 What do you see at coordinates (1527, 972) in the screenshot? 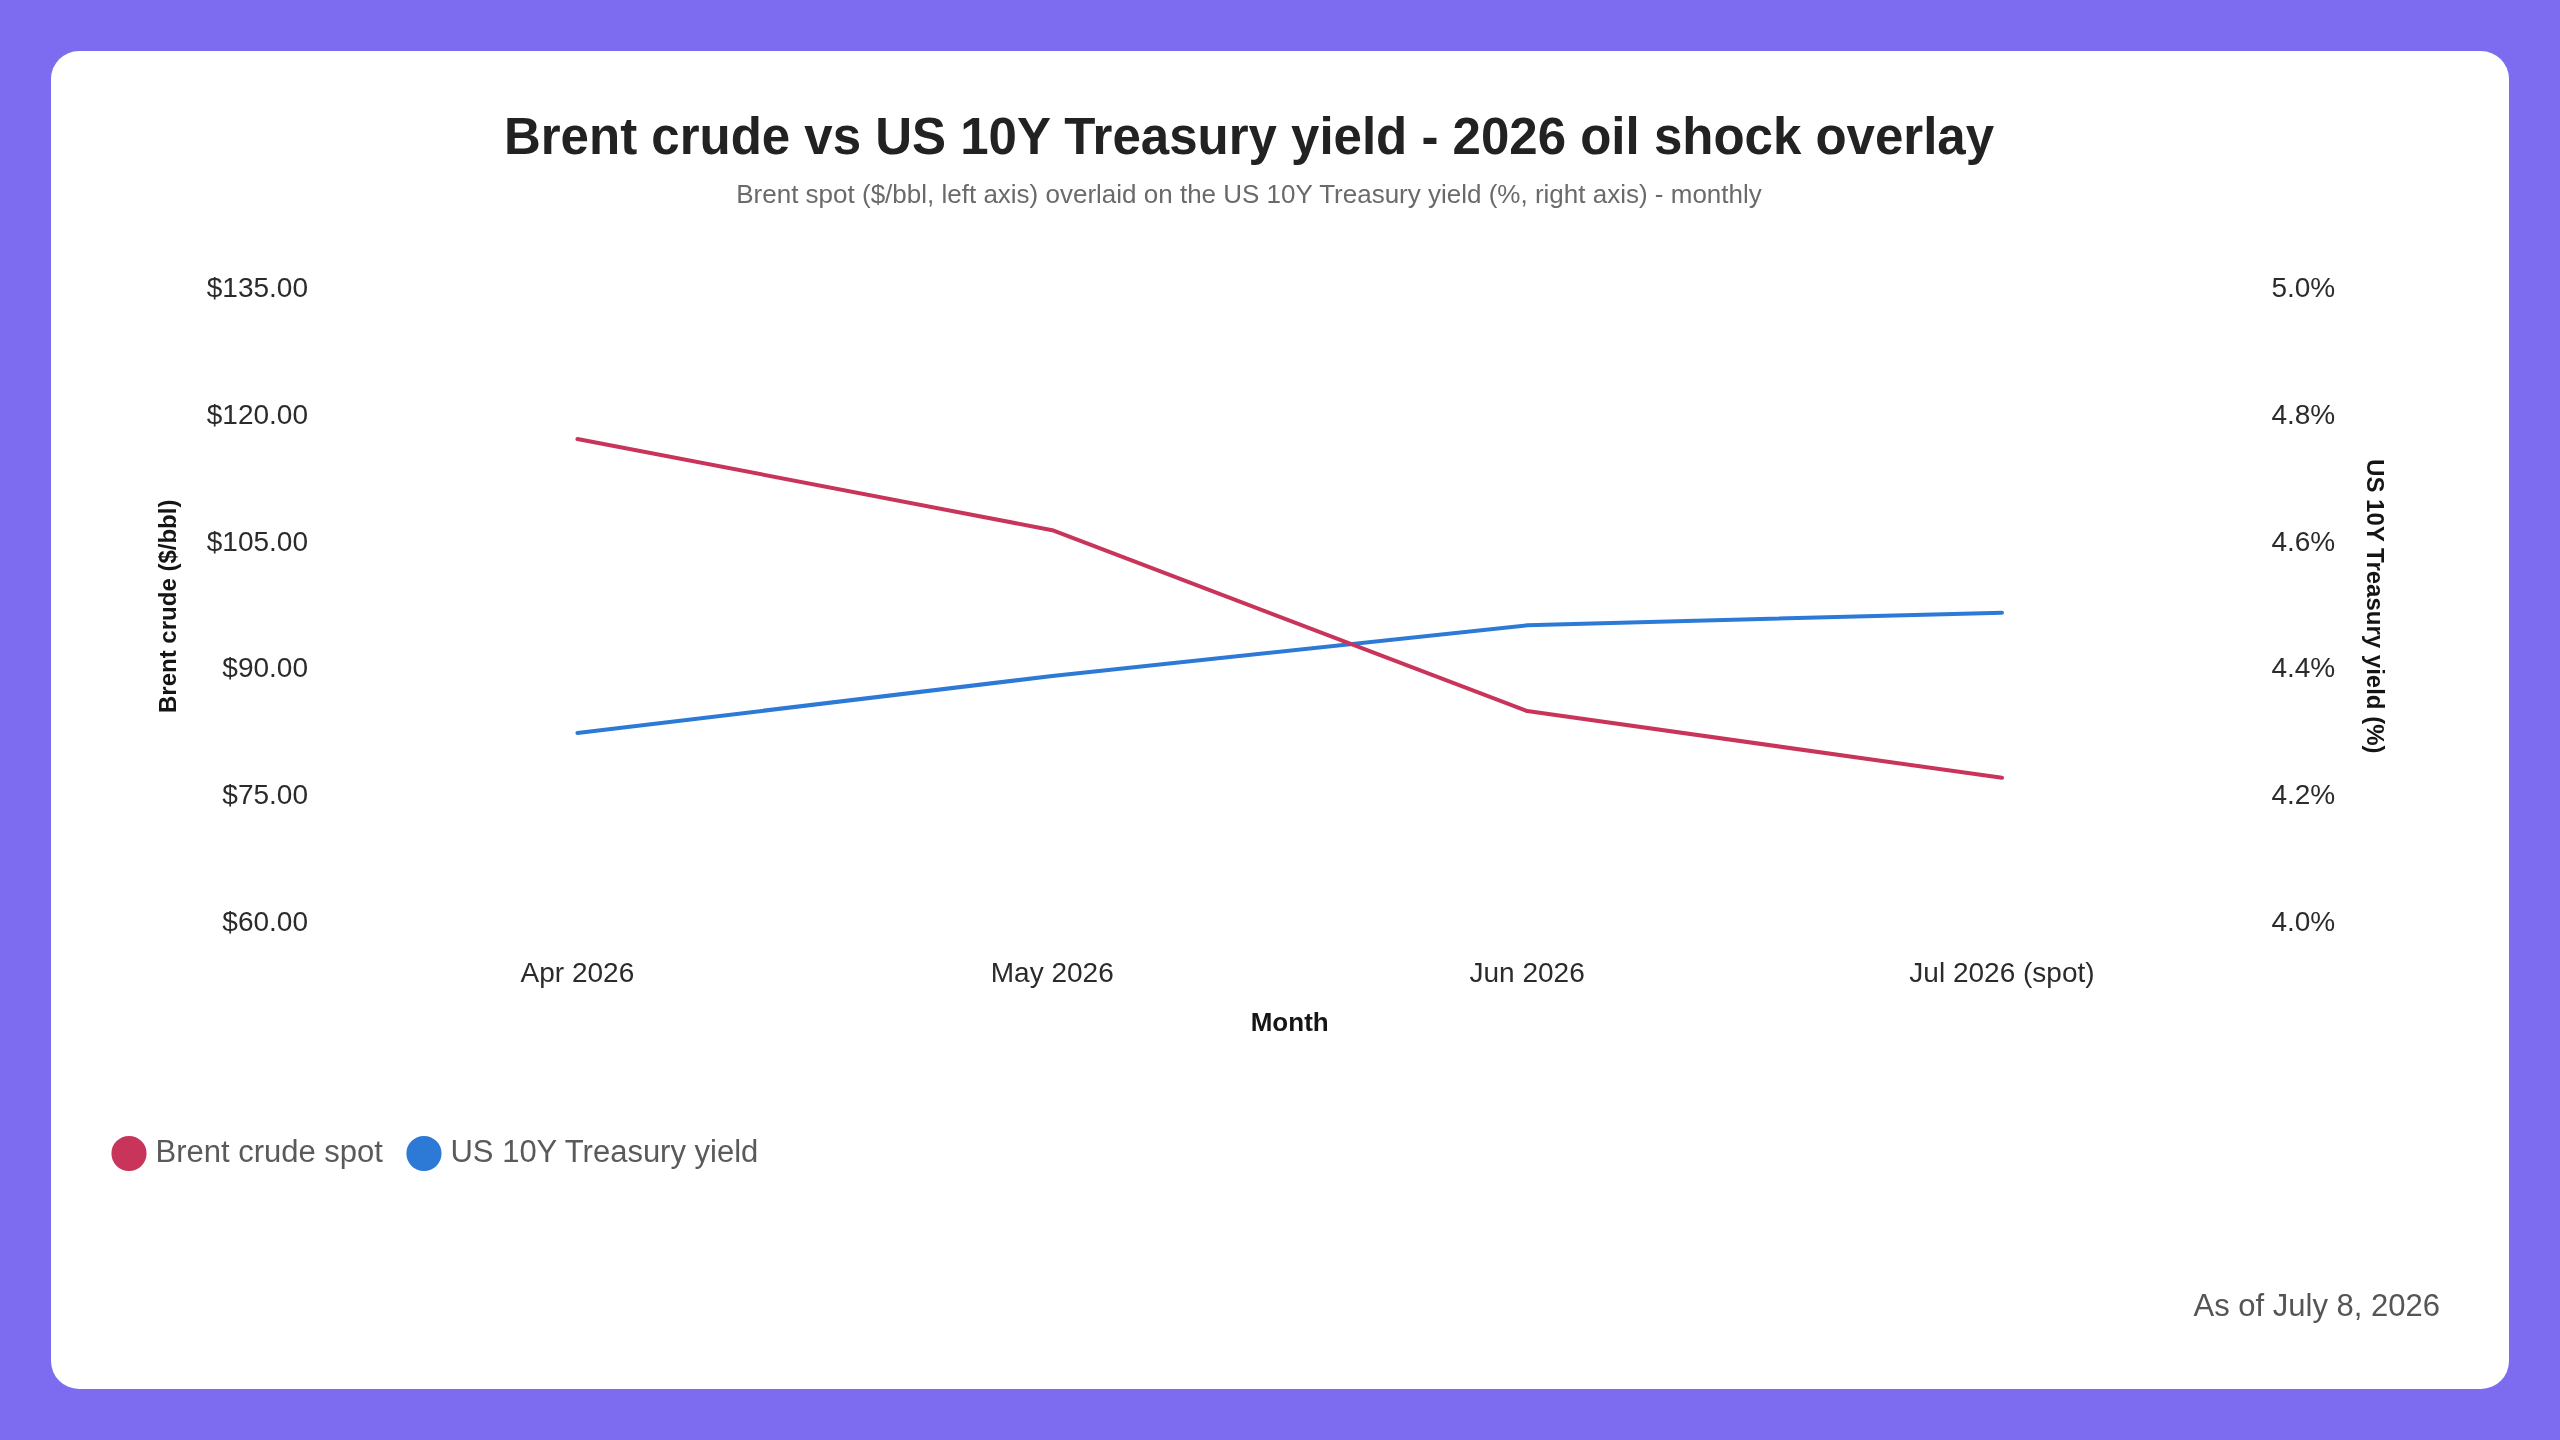
I see `x-tick-label: Jun 2026` at bounding box center [1527, 972].